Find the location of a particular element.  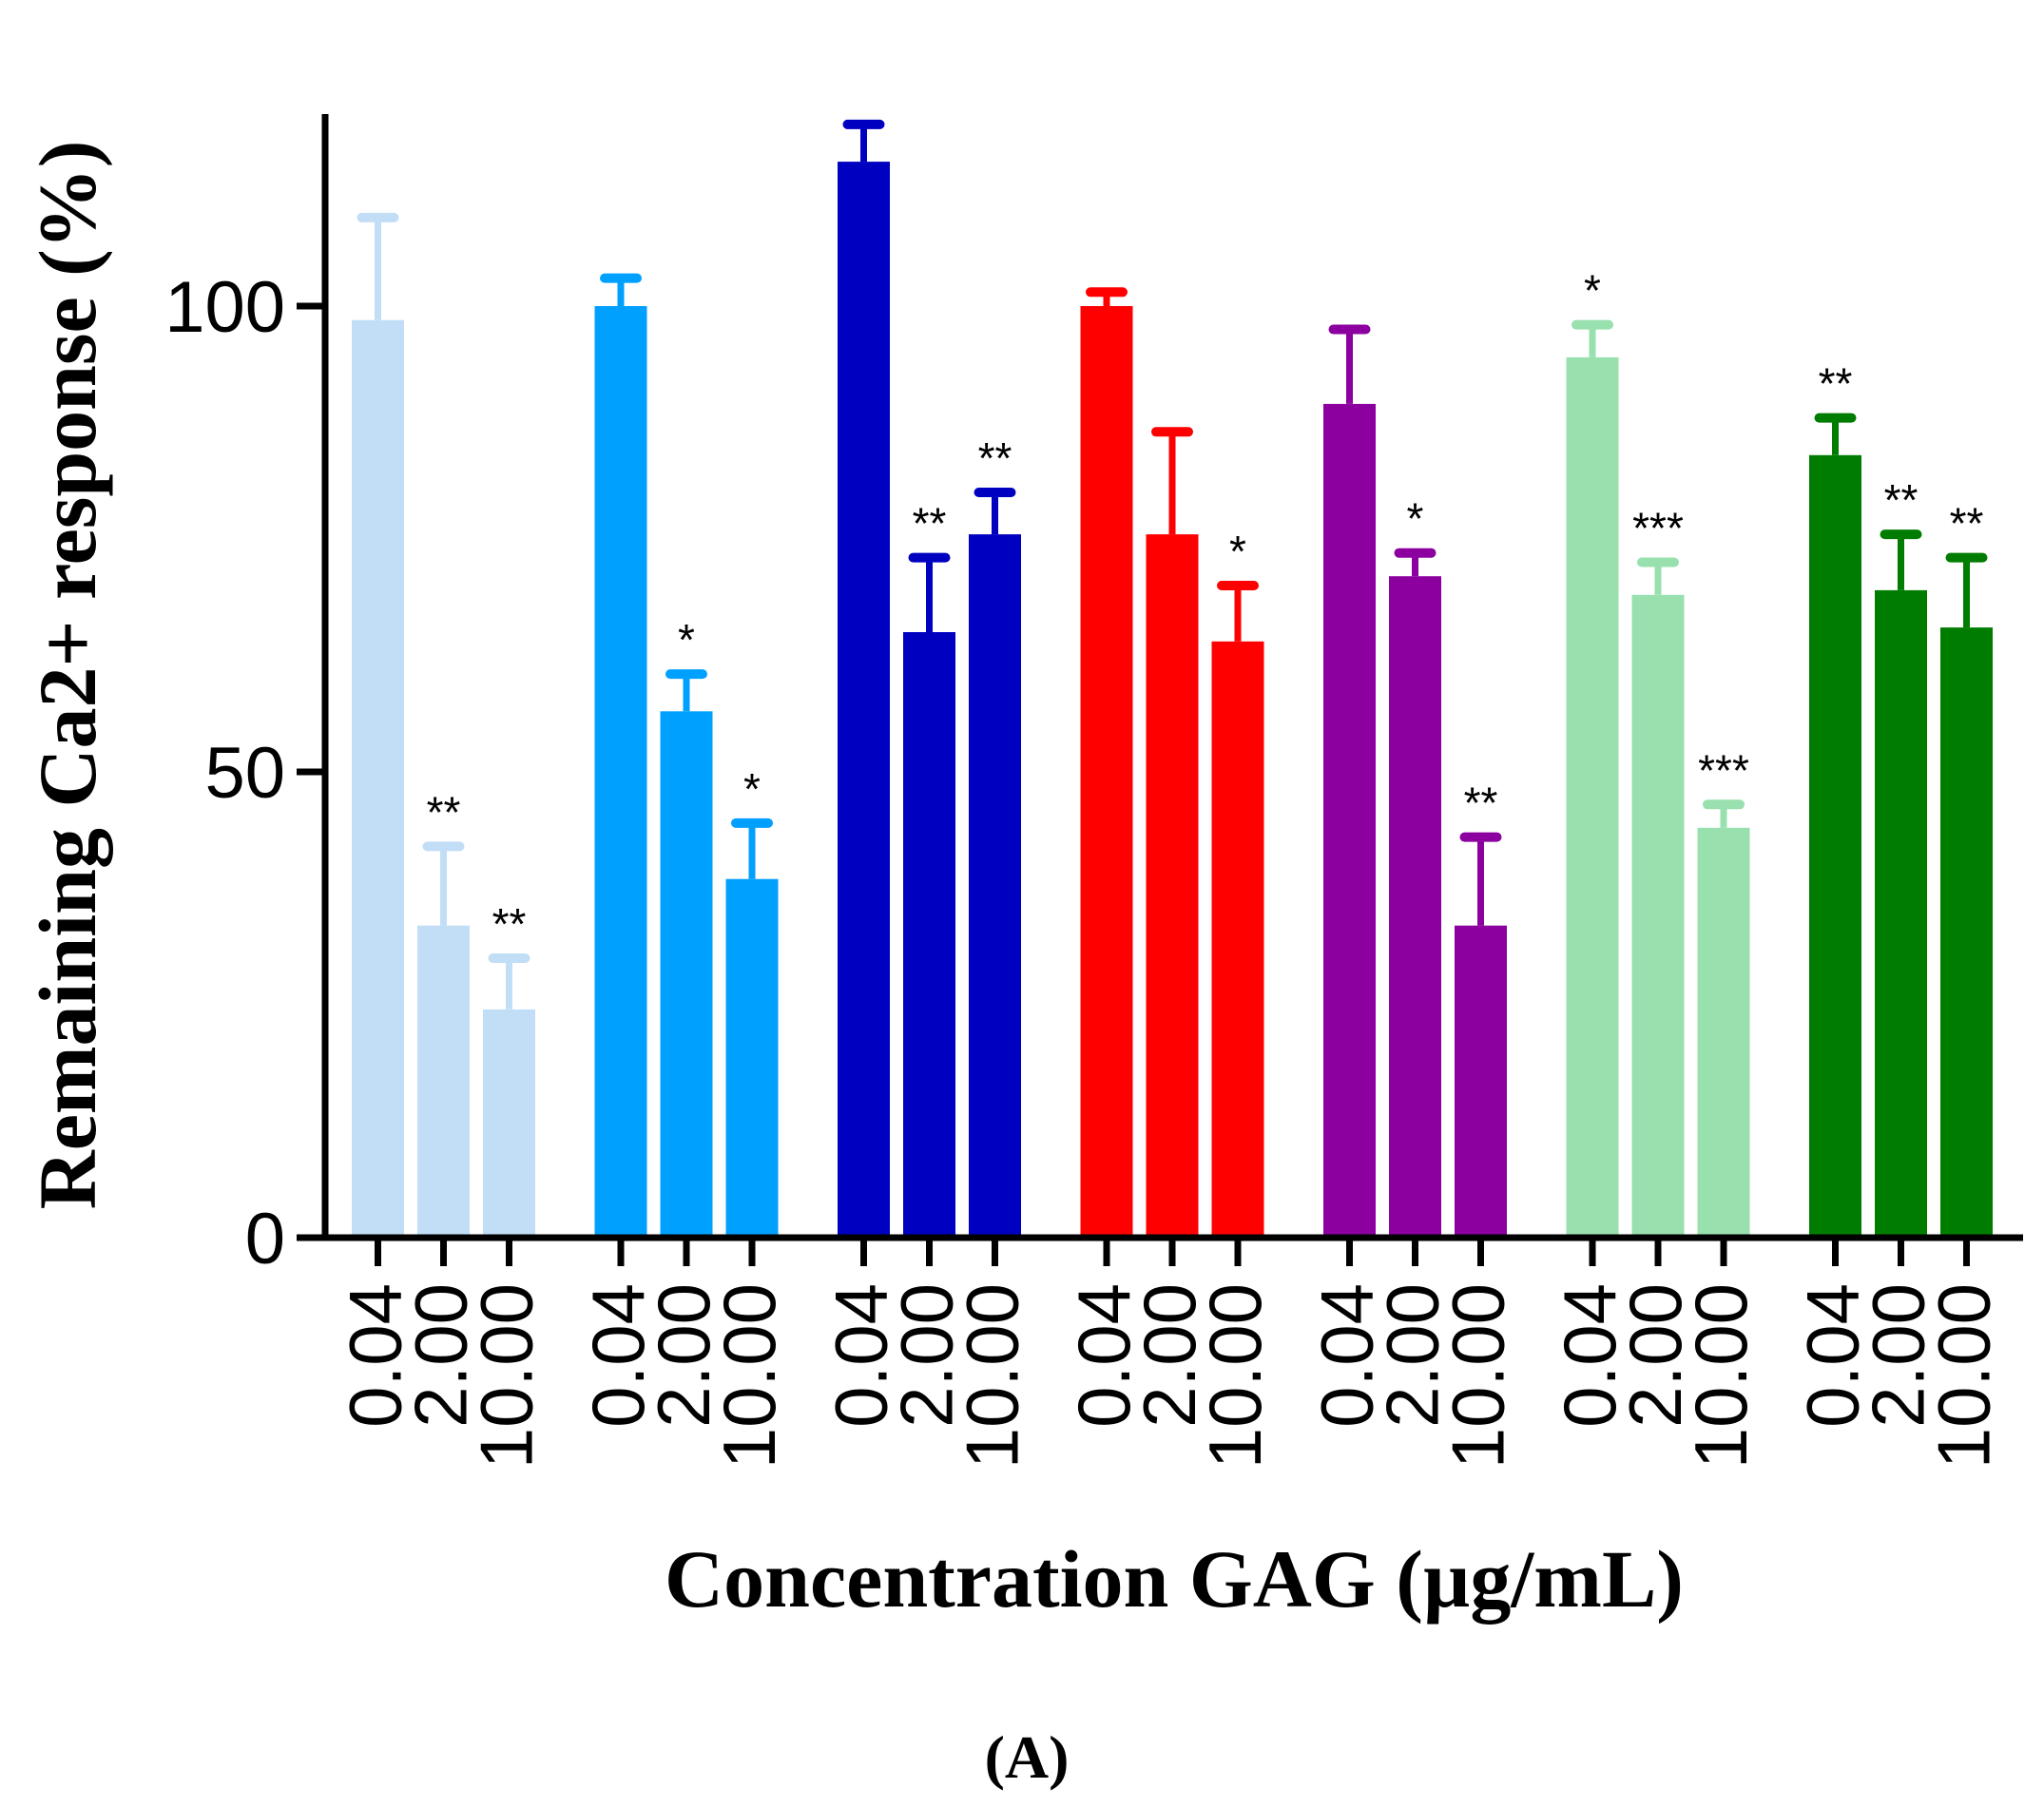

bar-g7-c1 is located at coordinates (1835, 846).